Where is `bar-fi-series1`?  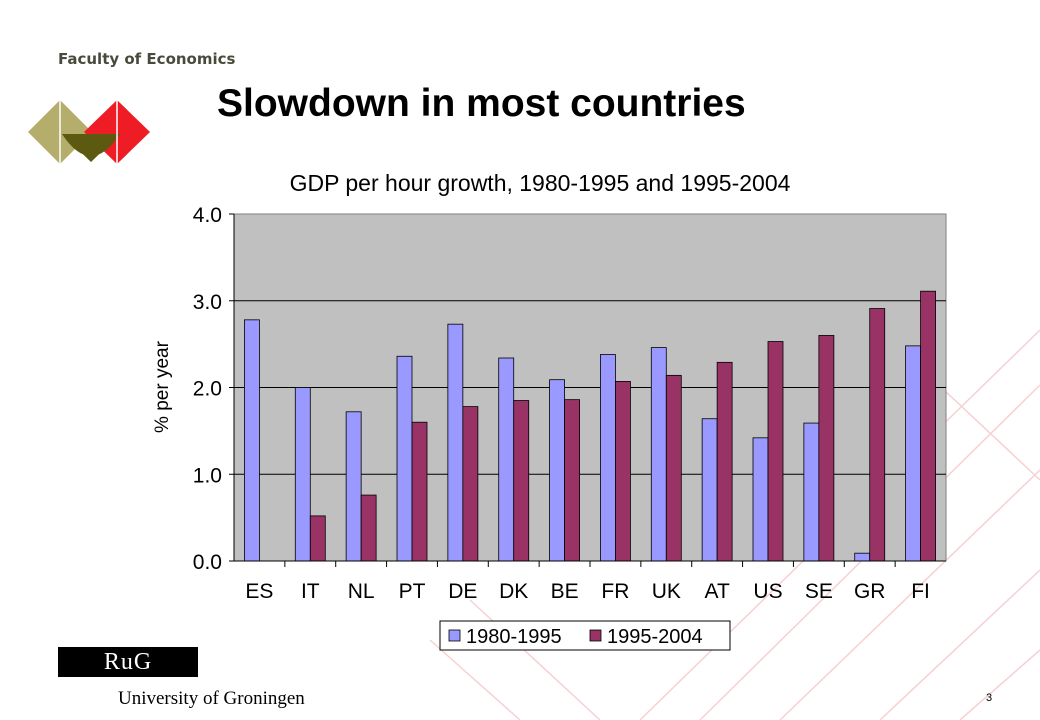 bar-fi-series1 is located at coordinates (913, 453).